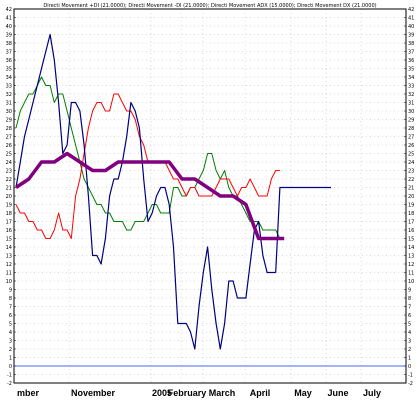 The image size is (420, 400). What do you see at coordinates (411, 265) in the screenshot?
I see `y-tick-label-right: 12` at bounding box center [411, 265].